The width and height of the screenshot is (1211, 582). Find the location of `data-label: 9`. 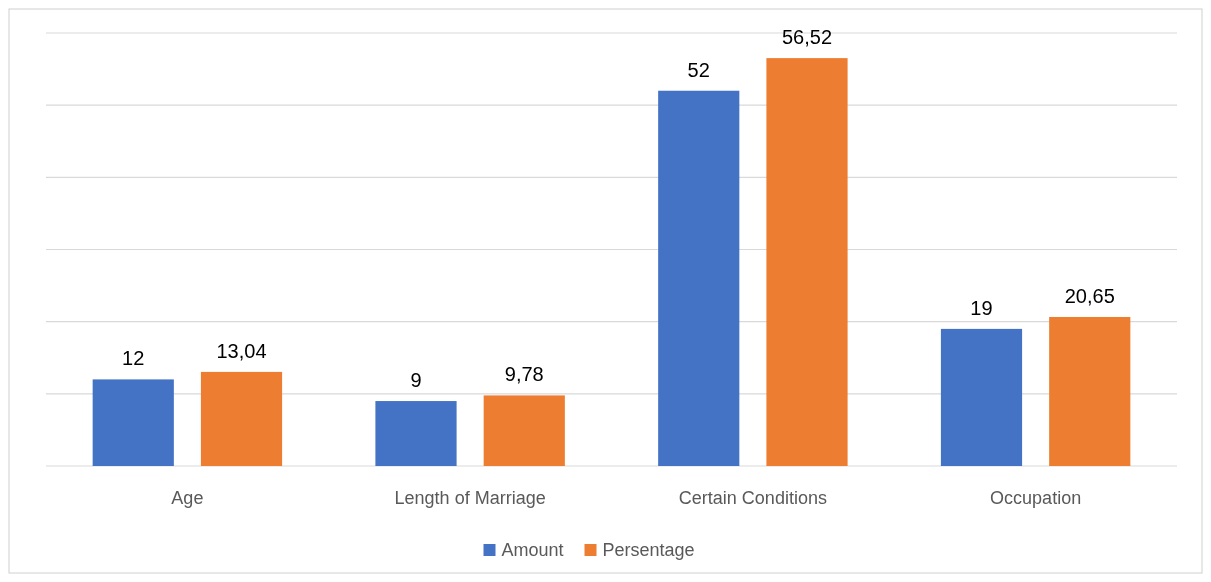

data-label: 9 is located at coordinates (416, 380).